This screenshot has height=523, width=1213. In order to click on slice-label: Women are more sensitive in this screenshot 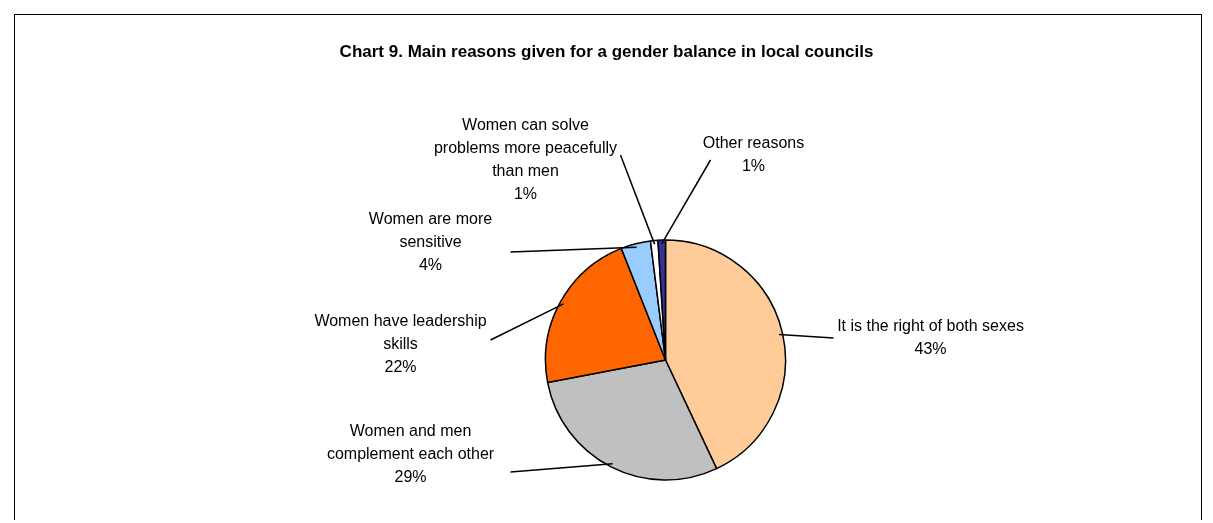, I will do `click(430, 230)`.